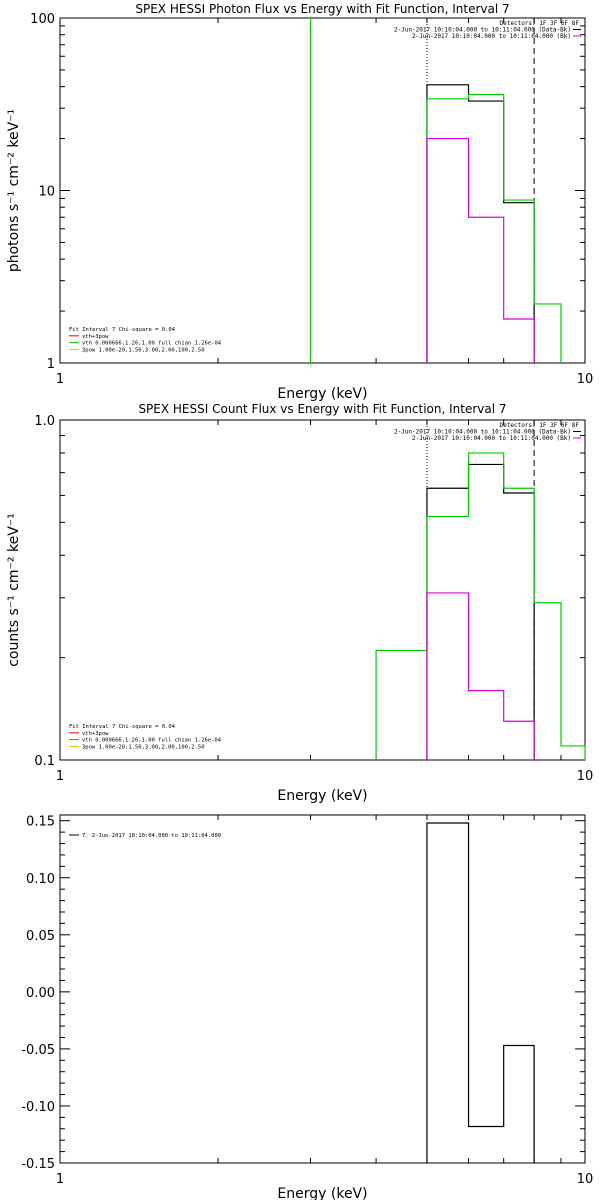 The height and width of the screenshot is (1200, 600). What do you see at coordinates (51, 364) in the screenshot?
I see `y-tick-label: 1` at bounding box center [51, 364].